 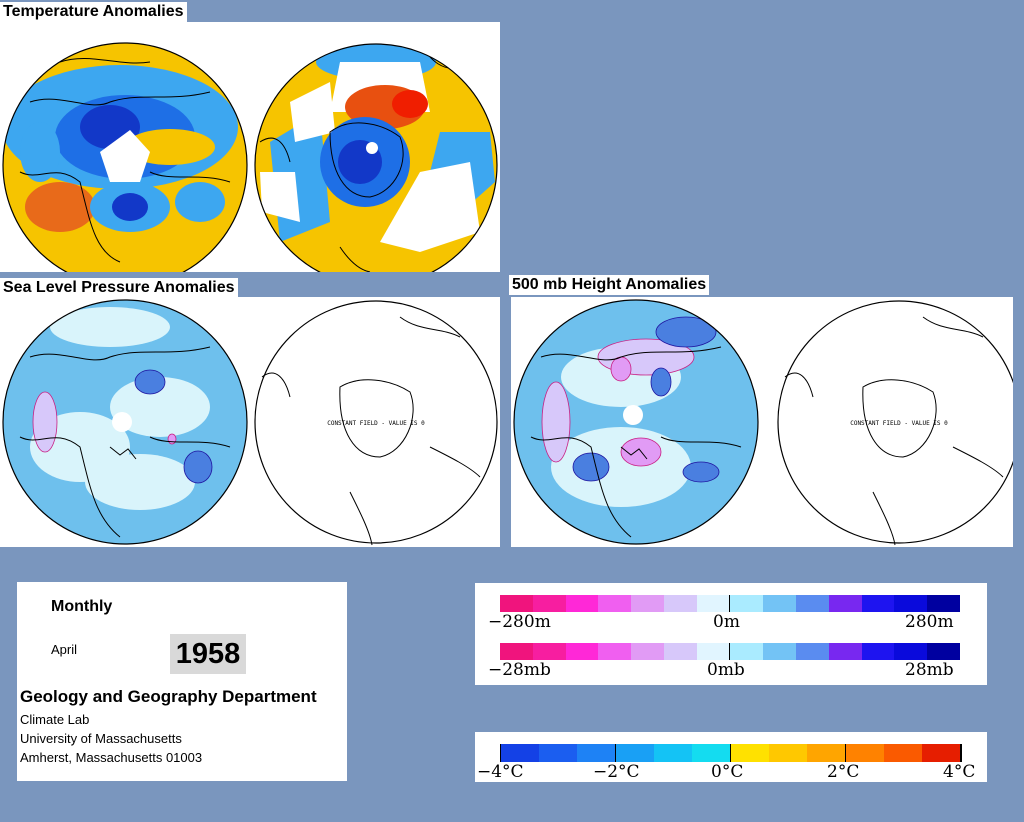 I want to click on department-label: Geology and Geography Department, so click(x=168, y=696).